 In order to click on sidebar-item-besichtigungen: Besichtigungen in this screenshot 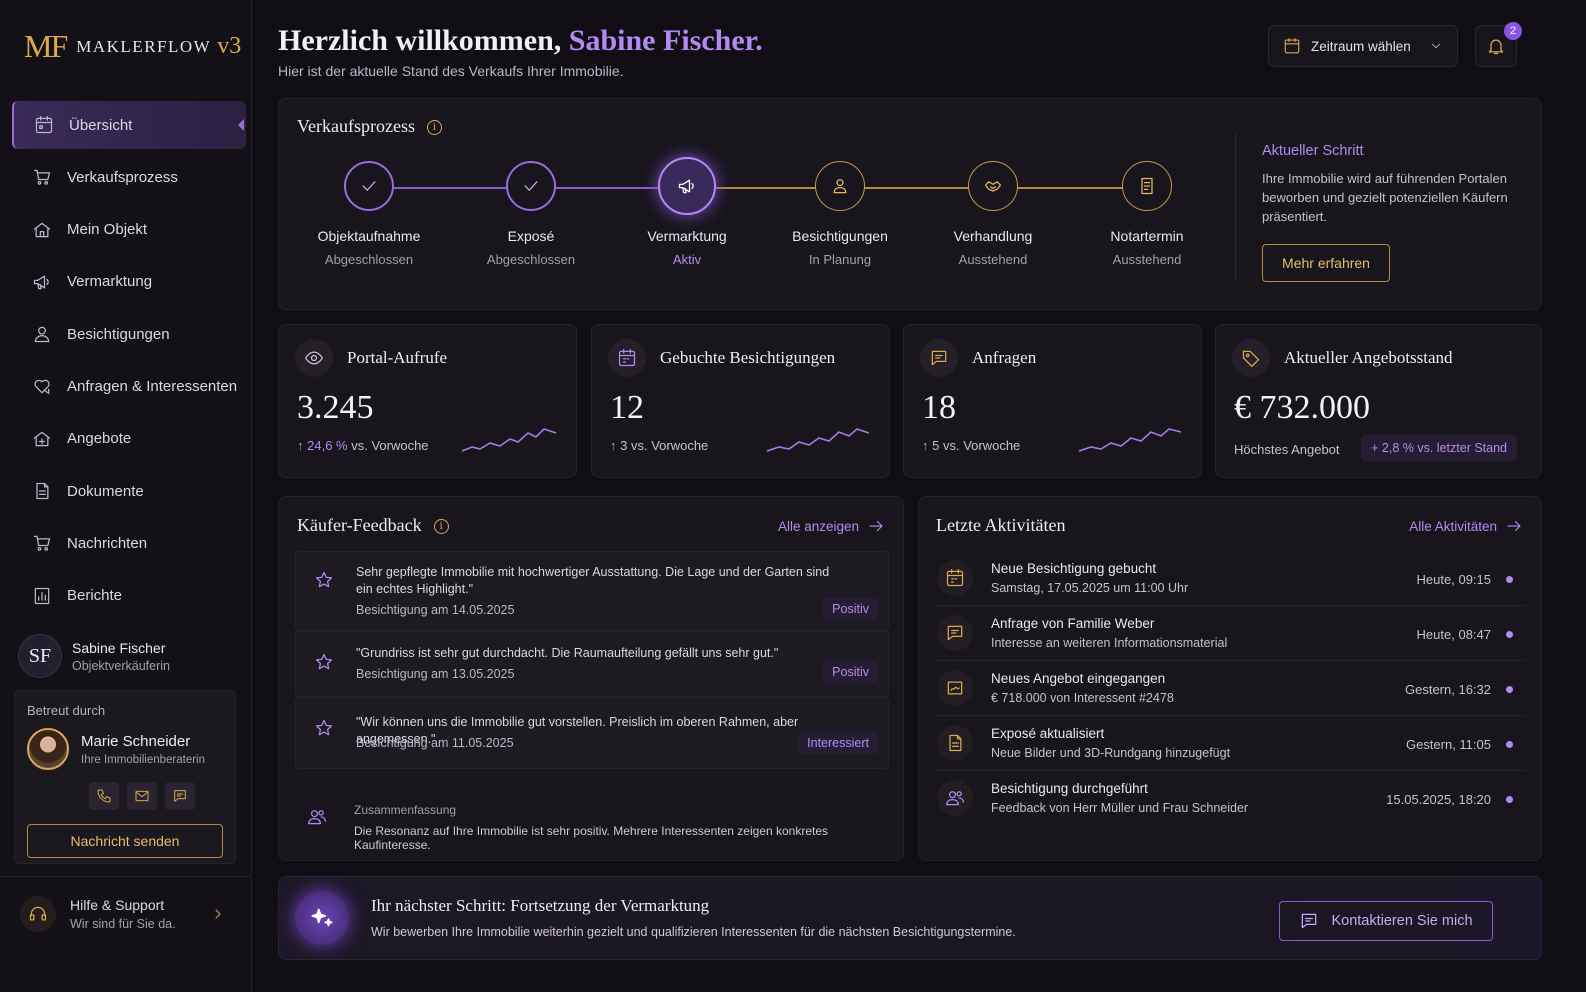, I will do `click(129, 334)`.